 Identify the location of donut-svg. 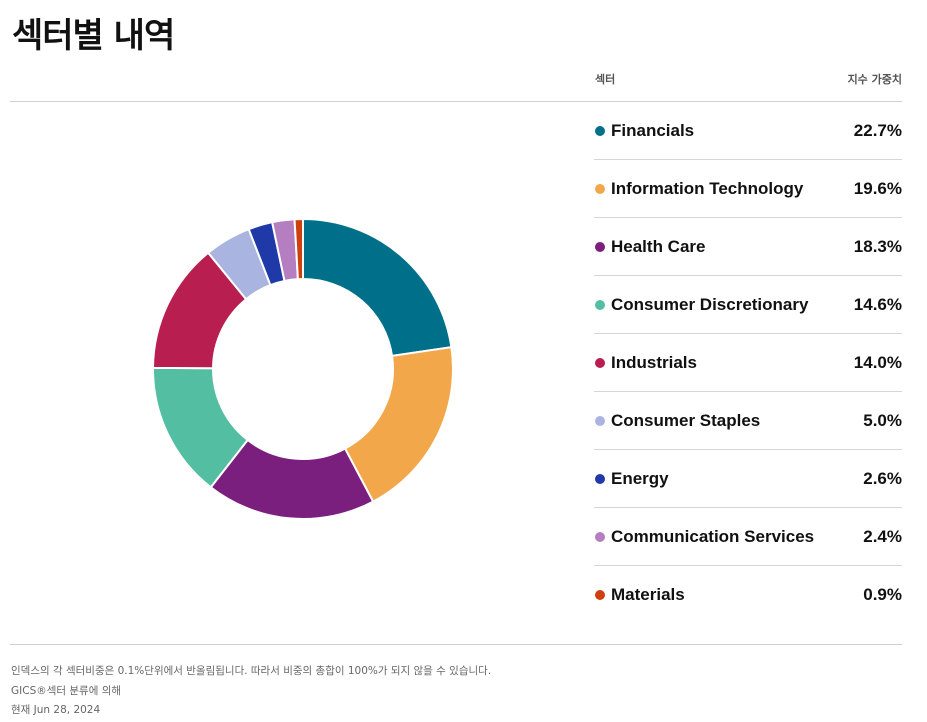
(302, 368).